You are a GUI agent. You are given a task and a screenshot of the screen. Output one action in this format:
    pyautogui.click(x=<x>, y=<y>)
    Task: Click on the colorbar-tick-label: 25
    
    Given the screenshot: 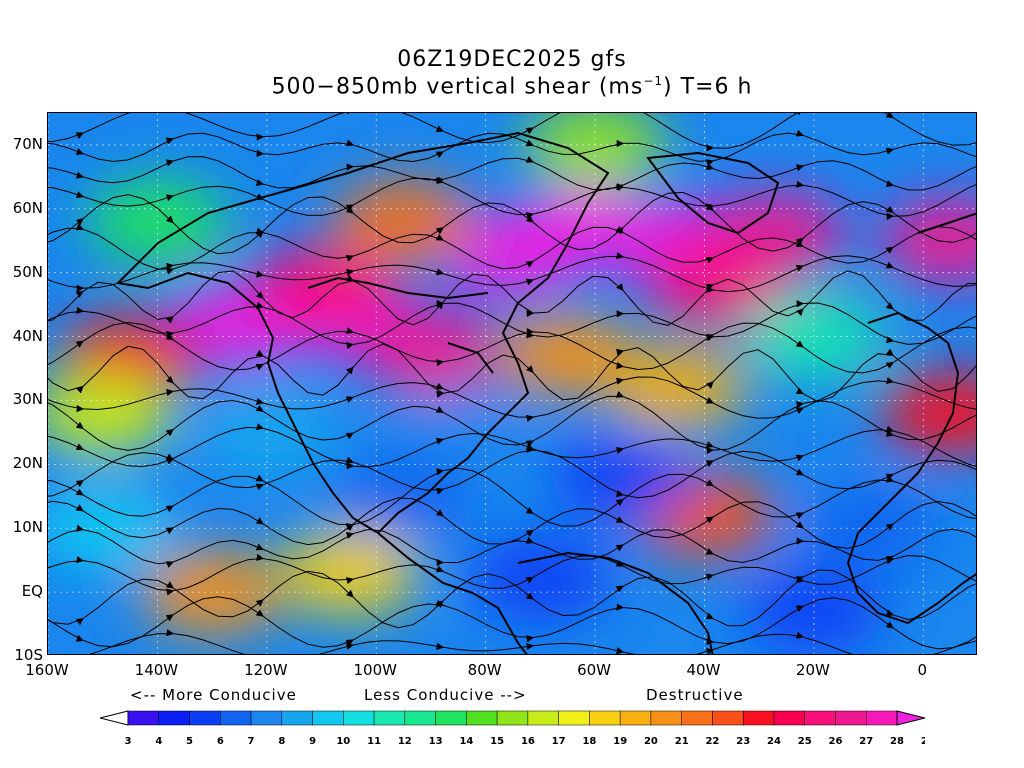 What is the action you would take?
    pyautogui.click(x=805, y=741)
    